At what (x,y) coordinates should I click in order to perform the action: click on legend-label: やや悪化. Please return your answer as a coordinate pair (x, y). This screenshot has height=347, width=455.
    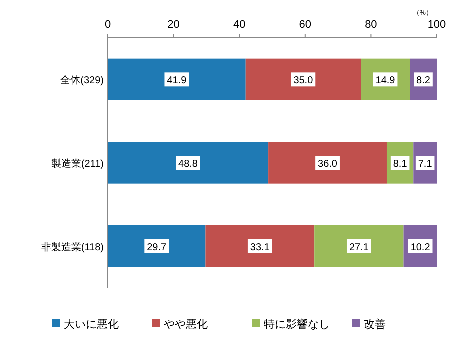
    Looking at the image, I should click on (186, 325).